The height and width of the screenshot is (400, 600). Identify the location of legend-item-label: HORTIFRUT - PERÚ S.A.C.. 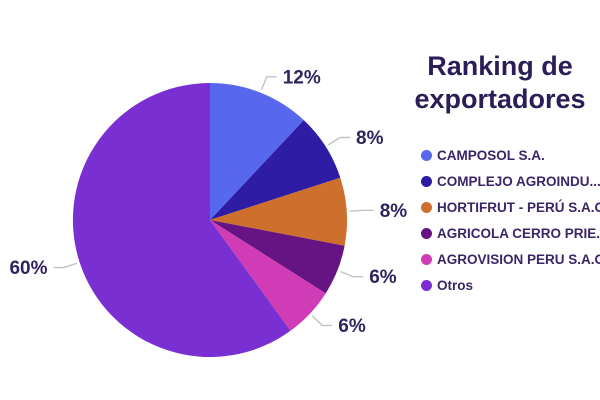
(518, 207).